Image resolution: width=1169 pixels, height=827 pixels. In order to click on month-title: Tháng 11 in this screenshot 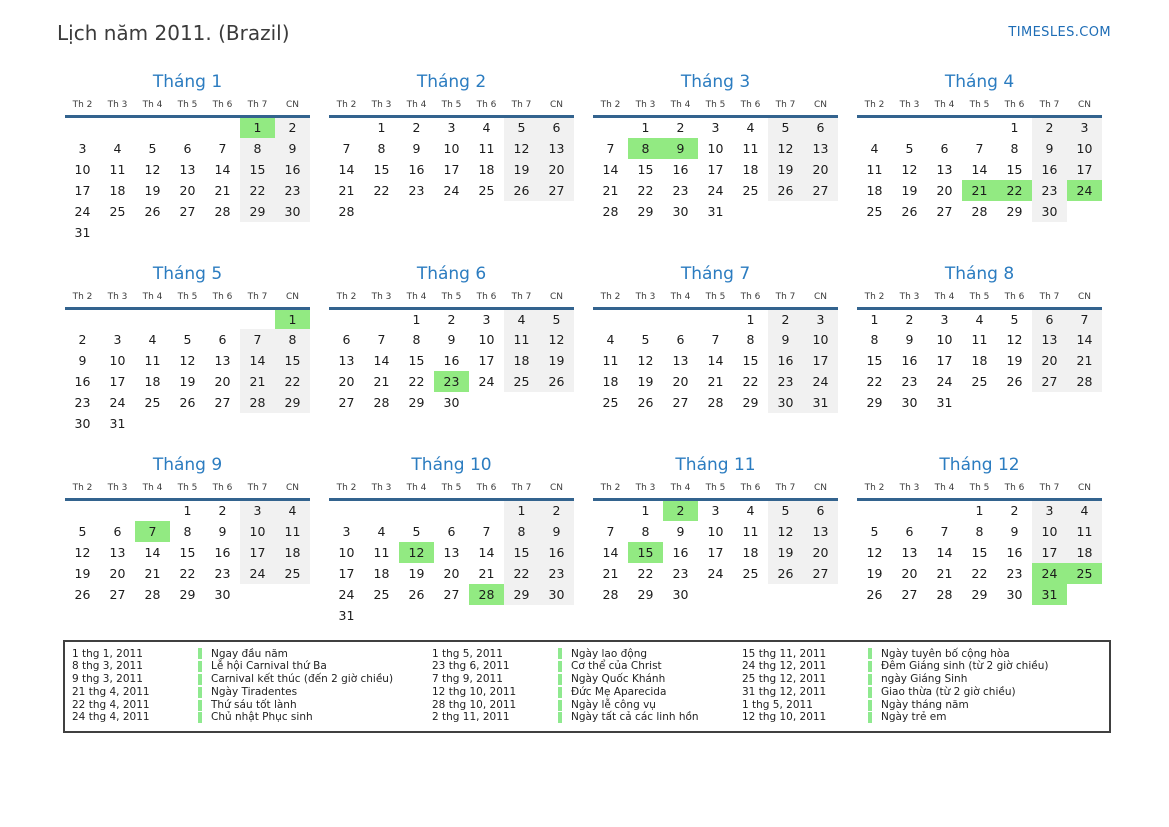, I will do `click(715, 465)`.